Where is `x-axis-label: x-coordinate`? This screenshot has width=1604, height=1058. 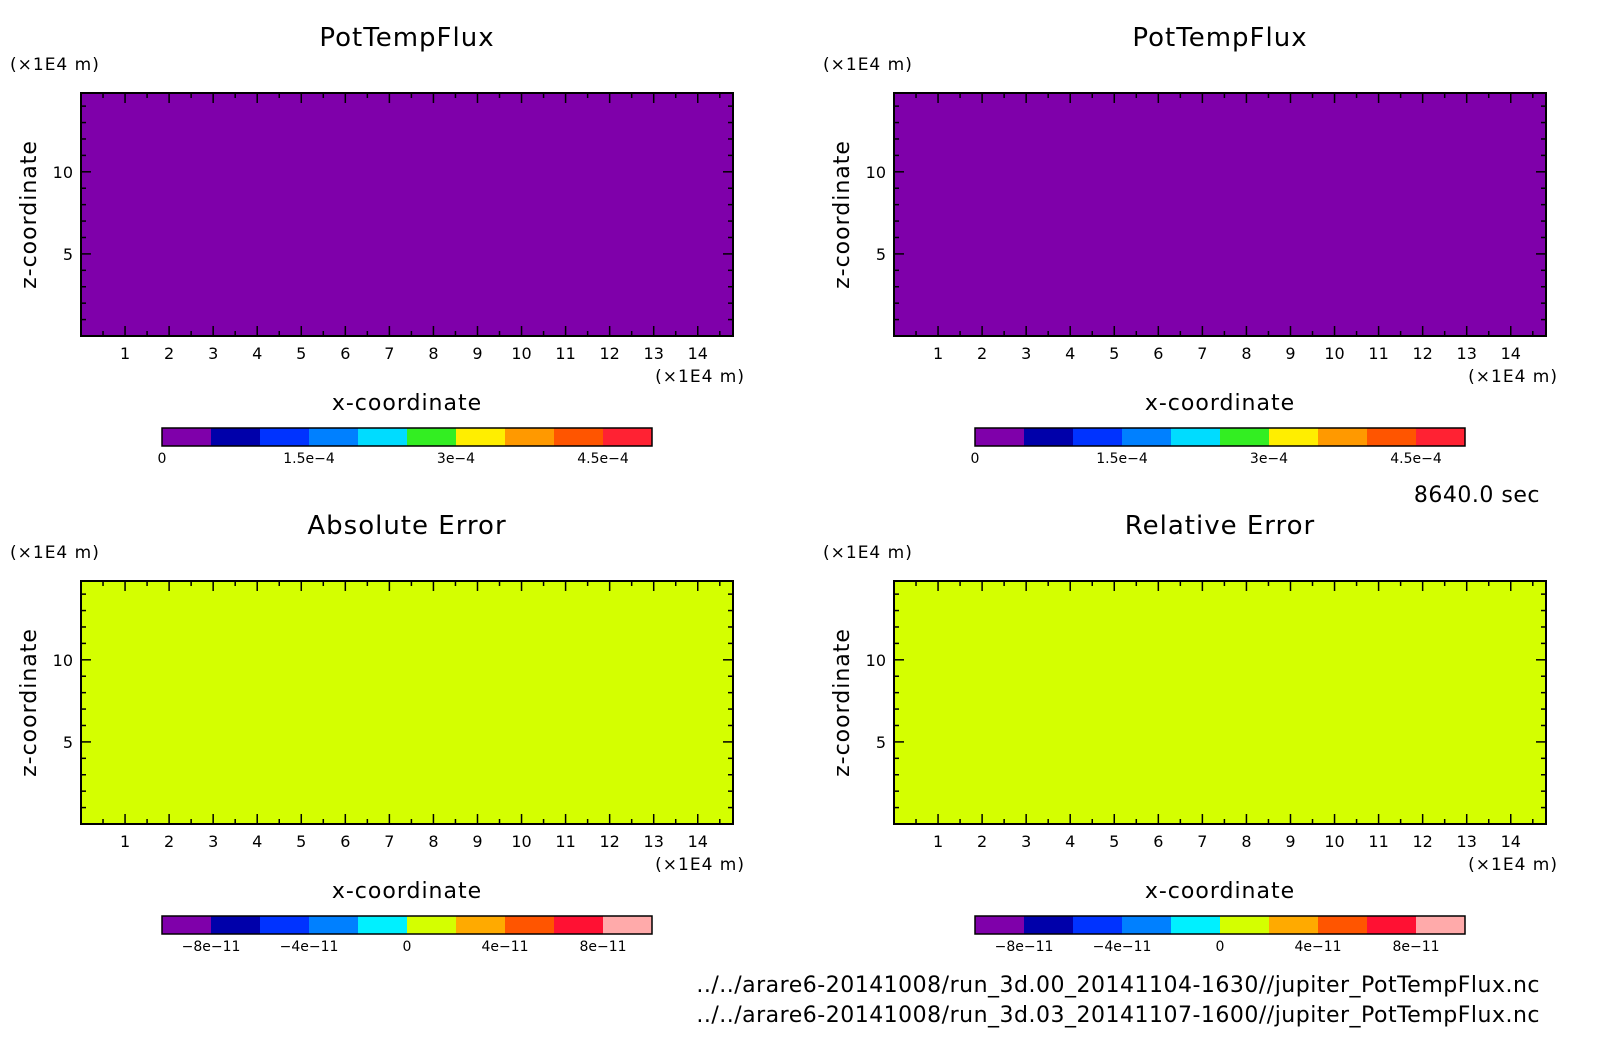 x-axis-label: x-coordinate is located at coordinates (407, 403).